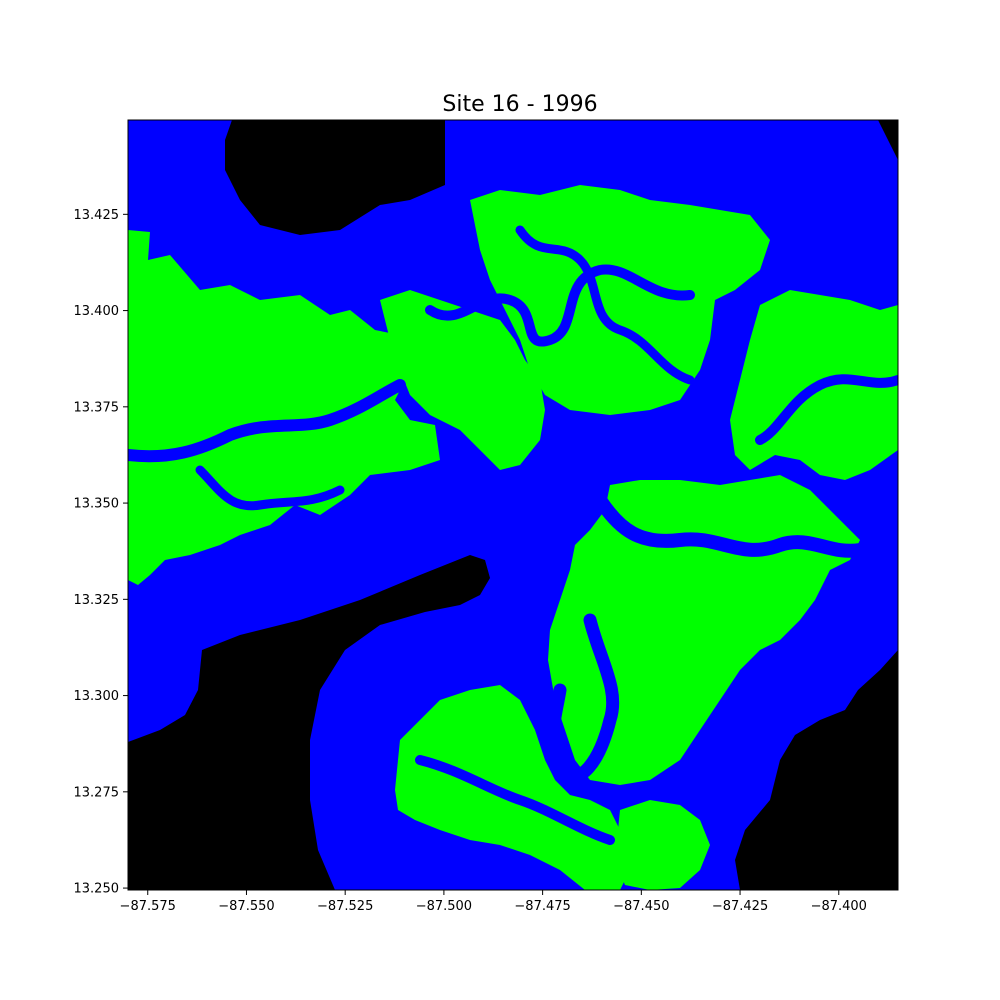  Describe the element at coordinates (97, 792) in the screenshot. I see `y-tick-label: 13.275` at that location.